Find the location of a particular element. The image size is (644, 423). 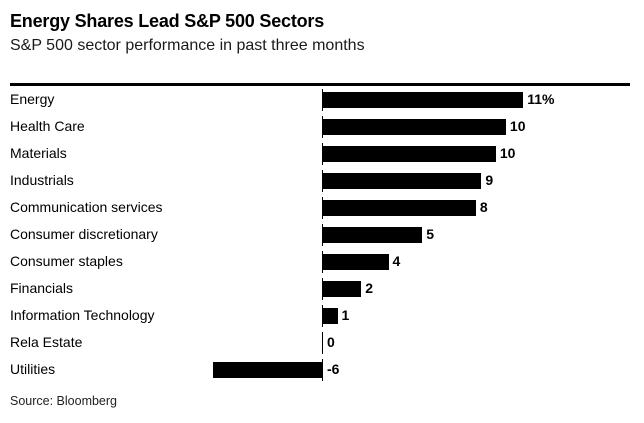

source-attribution: Source: Bloomberg is located at coordinates (64, 401).